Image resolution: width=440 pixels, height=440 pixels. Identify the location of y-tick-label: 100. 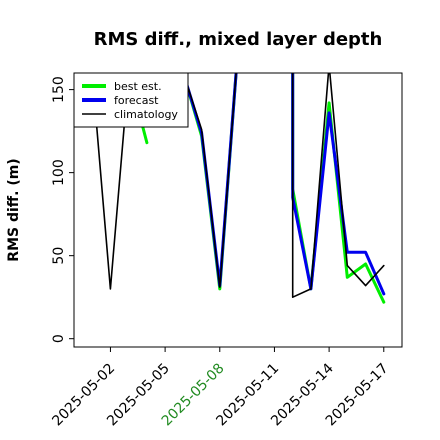
(59, 172).